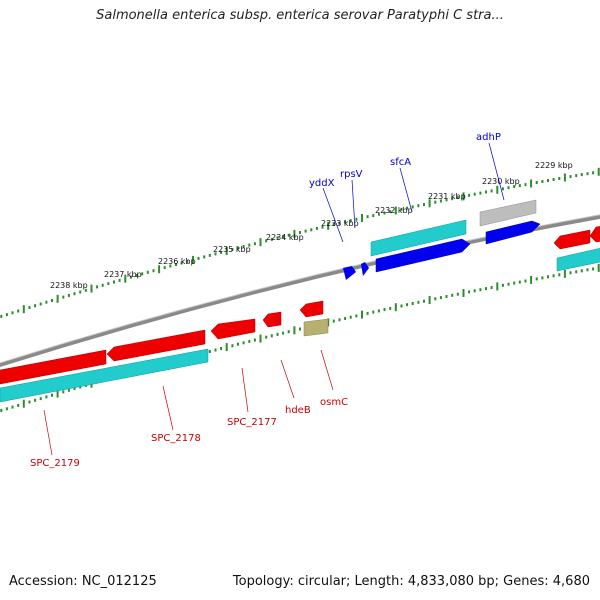 The width and height of the screenshot is (600, 600). Describe the element at coordinates (123, 274) in the screenshot. I see `kbp-label: 2237 kbp` at that location.